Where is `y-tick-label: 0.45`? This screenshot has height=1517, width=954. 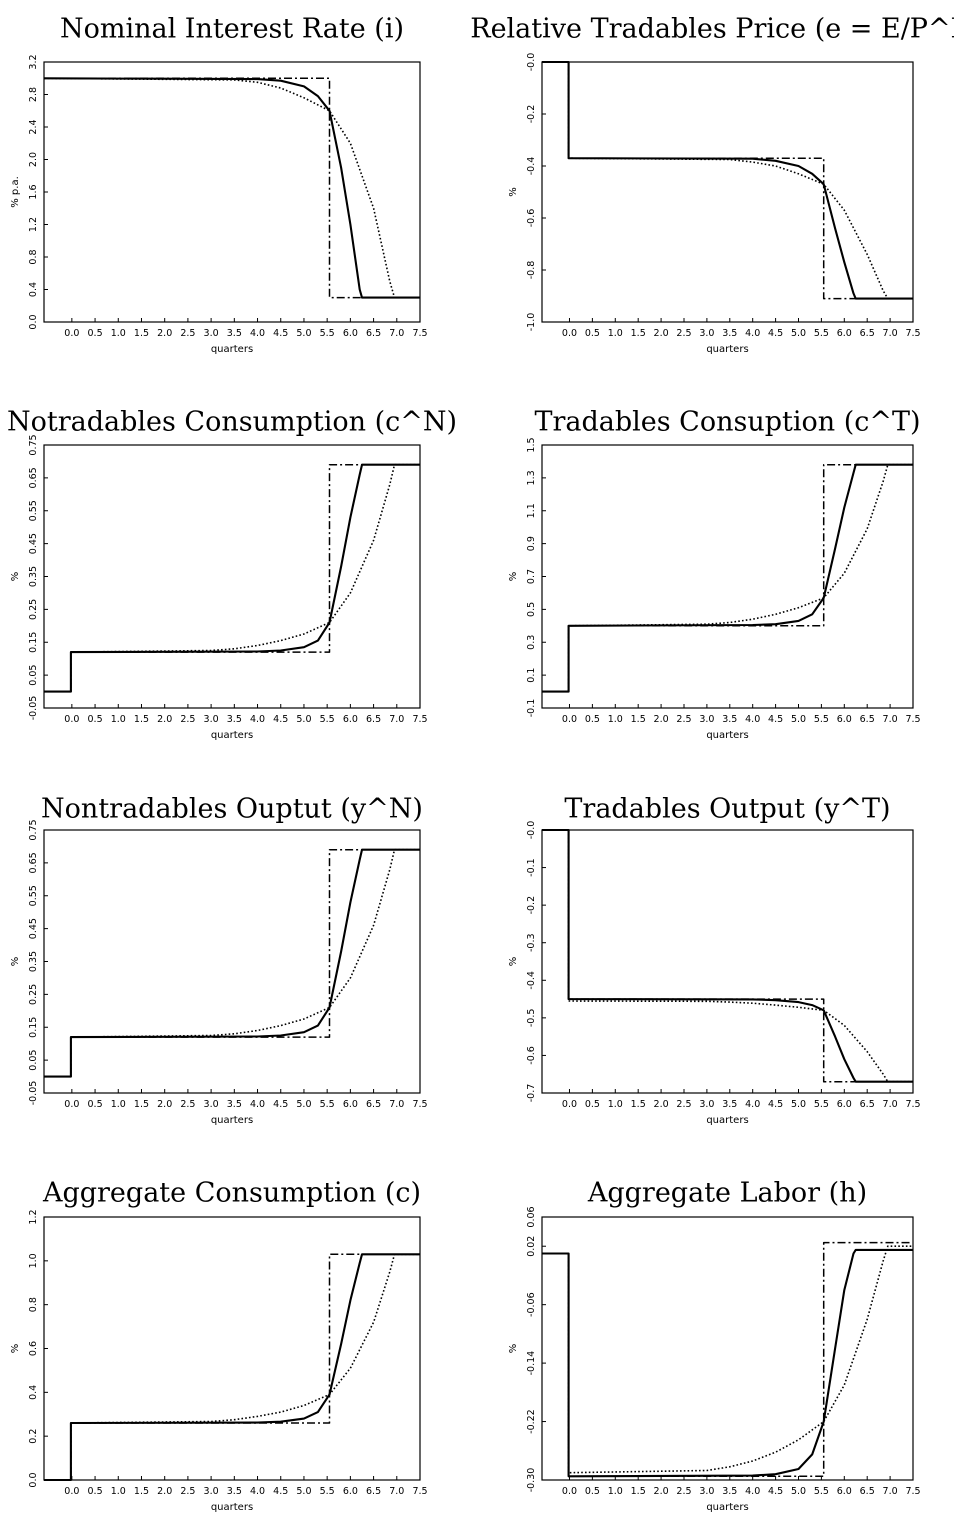 y-tick-label: 0.45 is located at coordinates (33, 543).